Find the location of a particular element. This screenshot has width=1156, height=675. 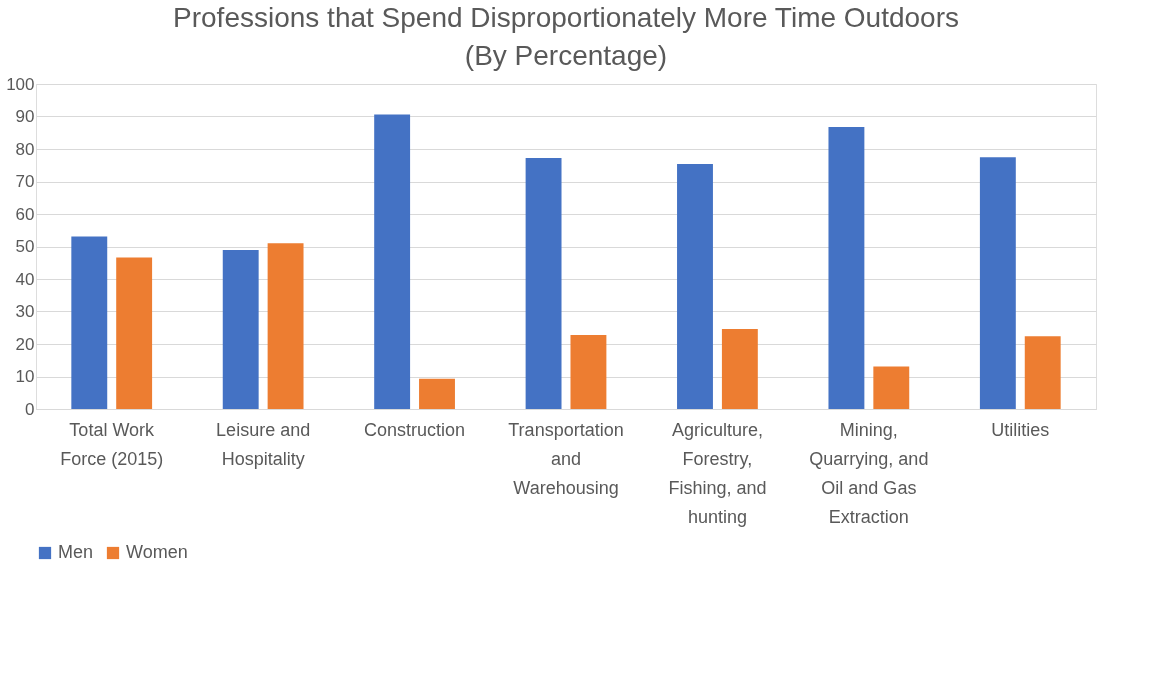

x-tick-label: Transportation and Warehousing is located at coordinates (566, 458).